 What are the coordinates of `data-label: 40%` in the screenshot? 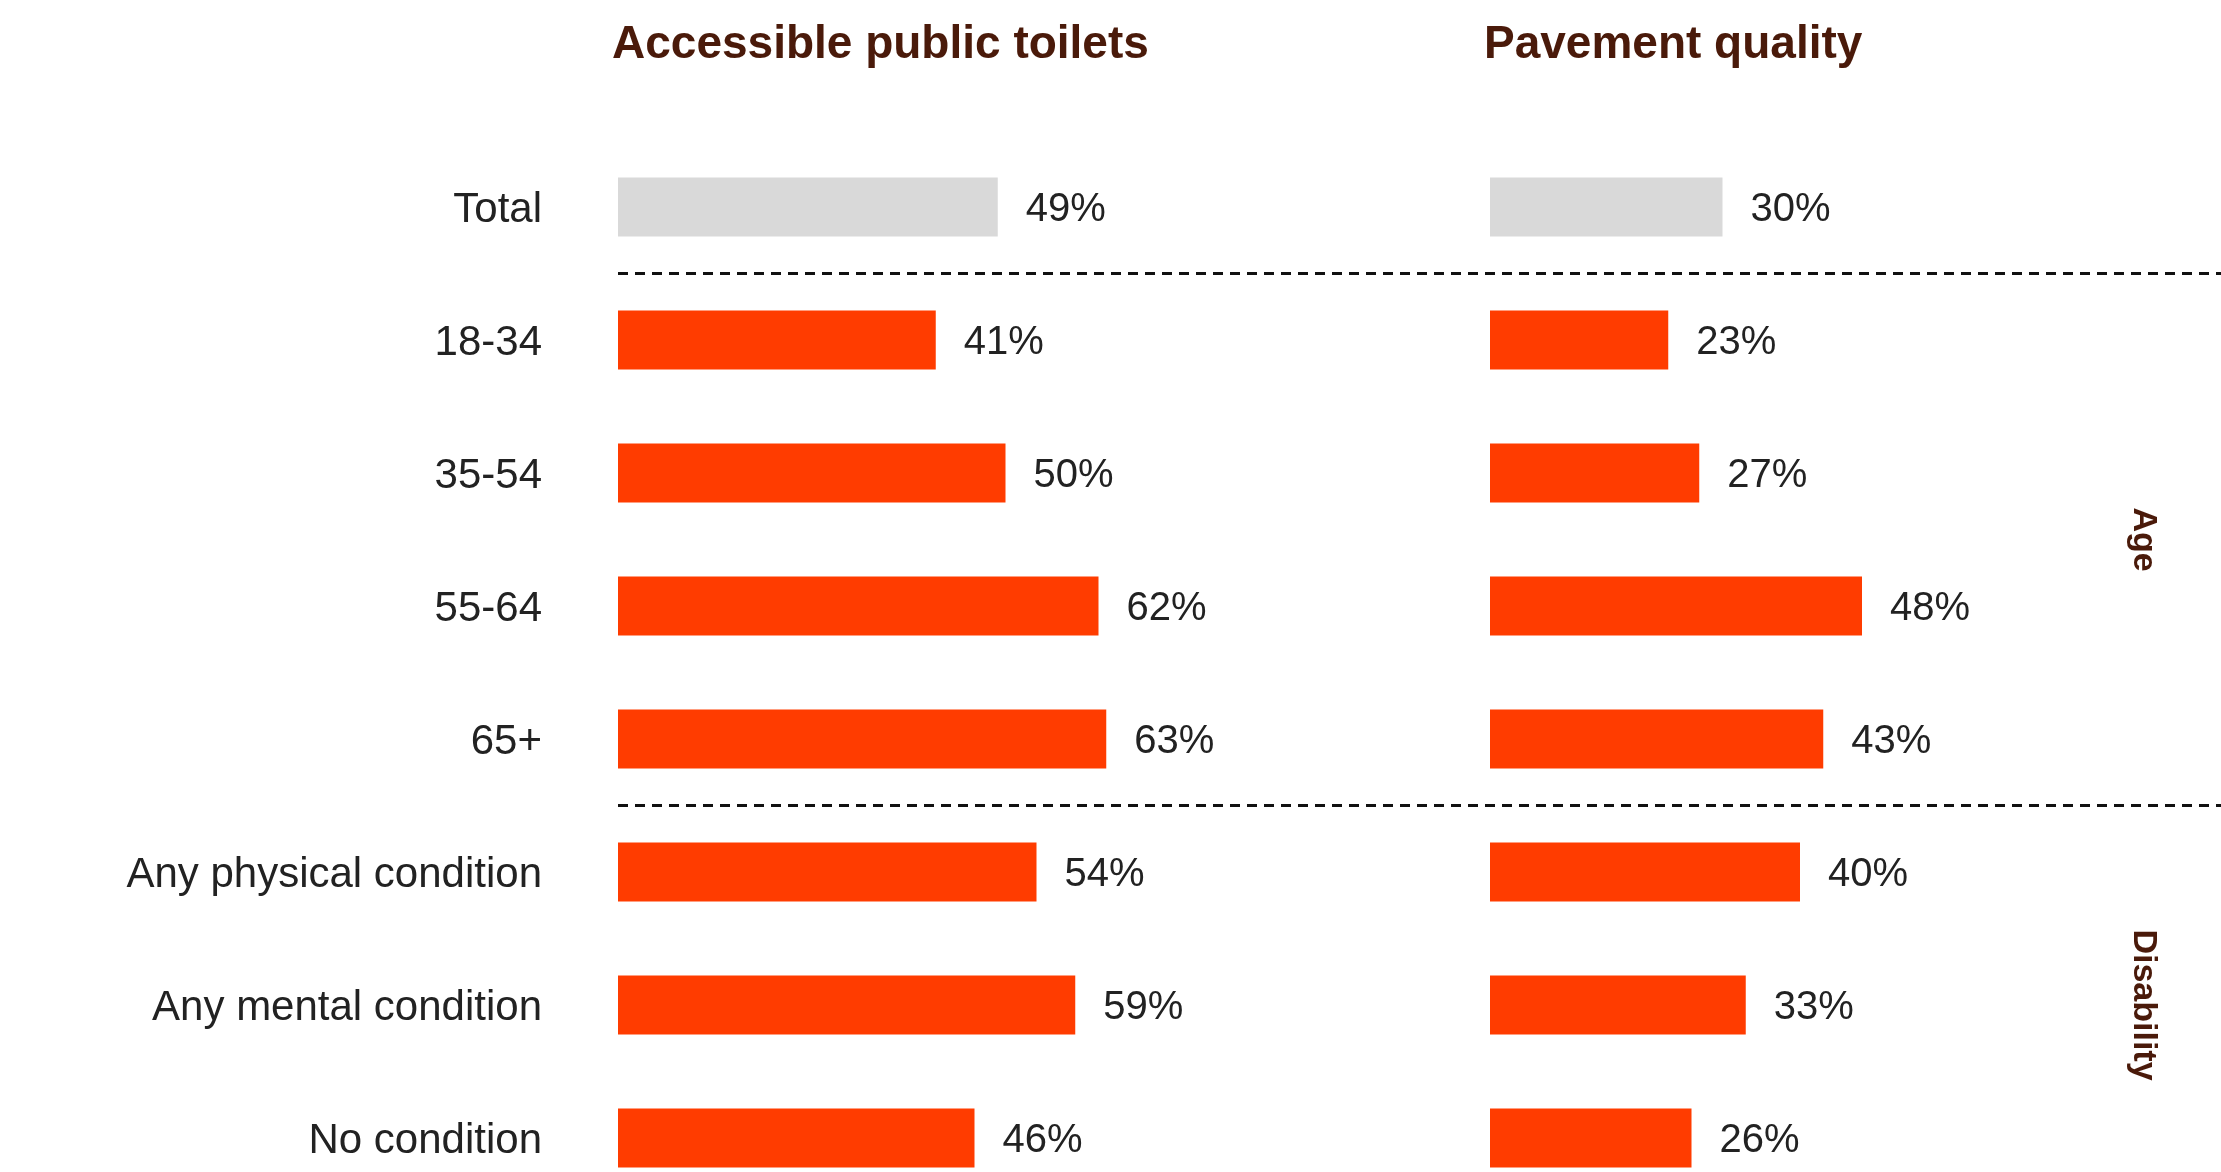 It's located at (1868, 872).